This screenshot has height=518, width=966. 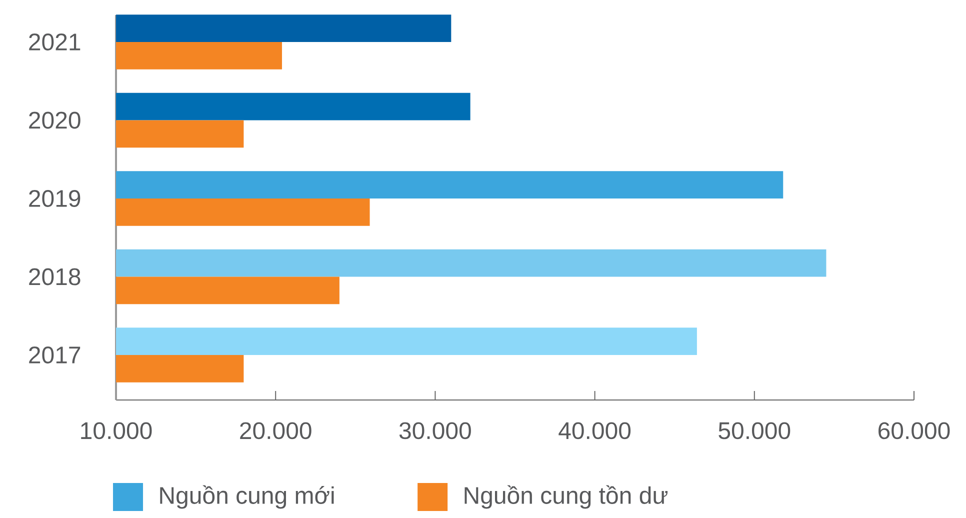 What do you see at coordinates (754, 431) in the screenshot?
I see `x-tick-label: 50.000` at bounding box center [754, 431].